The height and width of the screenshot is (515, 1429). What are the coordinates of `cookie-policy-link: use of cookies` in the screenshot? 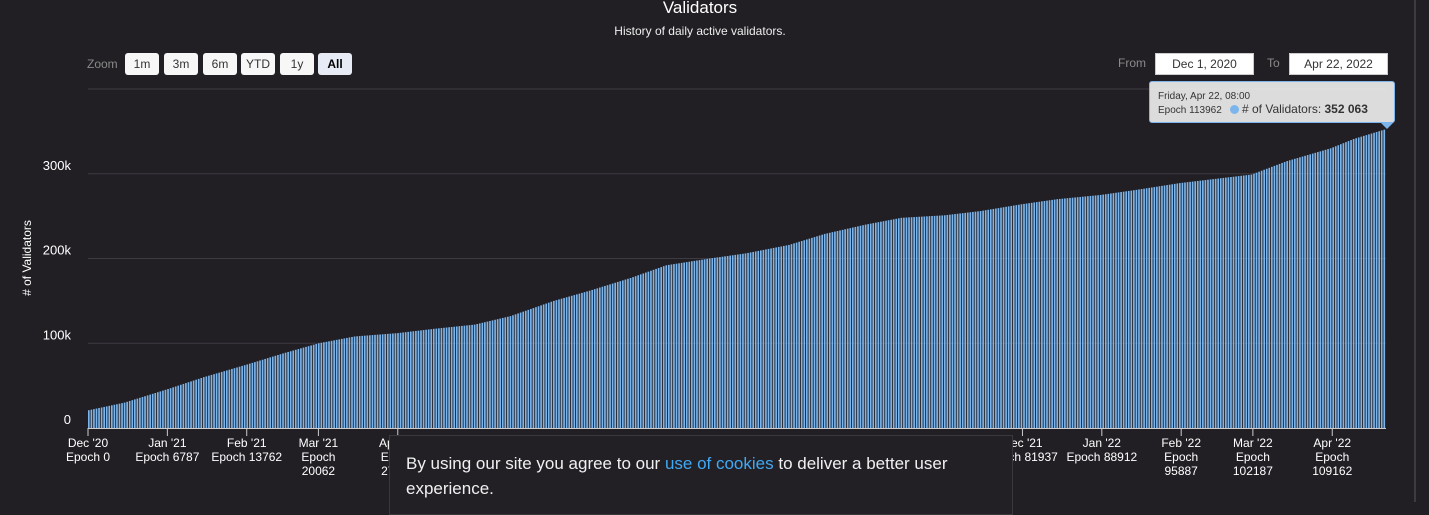 It's located at (719, 463).